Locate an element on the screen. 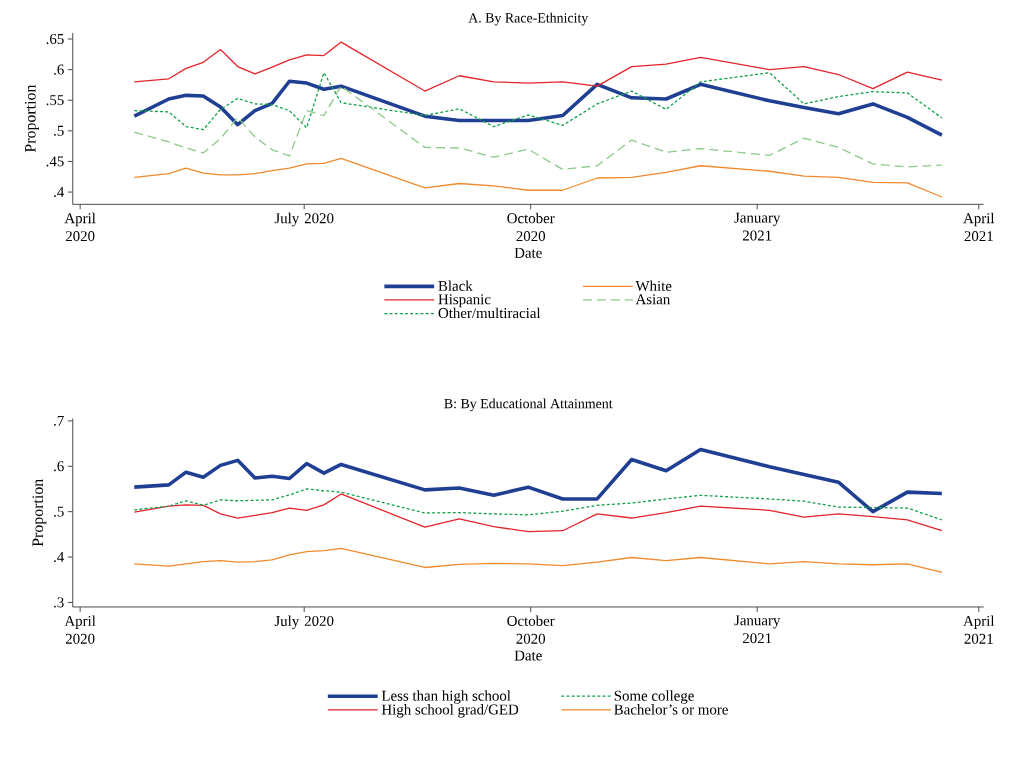 This screenshot has width=1012, height=758. legend-label: Some college is located at coordinates (654, 697).